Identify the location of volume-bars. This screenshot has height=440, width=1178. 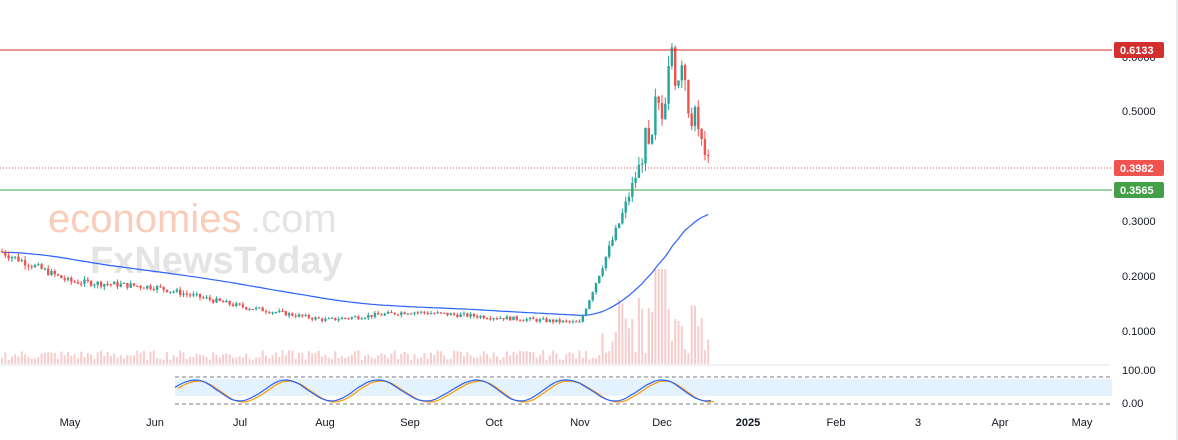
(355, 316).